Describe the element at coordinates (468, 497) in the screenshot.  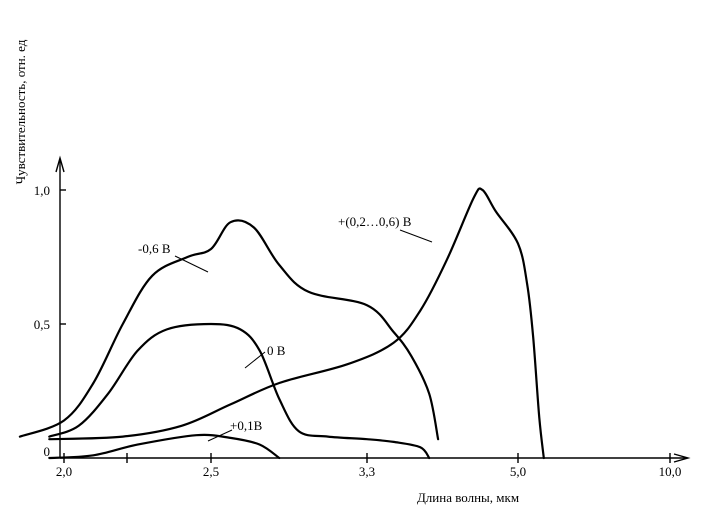
I see `x-axis-title: Длина волны, мкм` at that location.